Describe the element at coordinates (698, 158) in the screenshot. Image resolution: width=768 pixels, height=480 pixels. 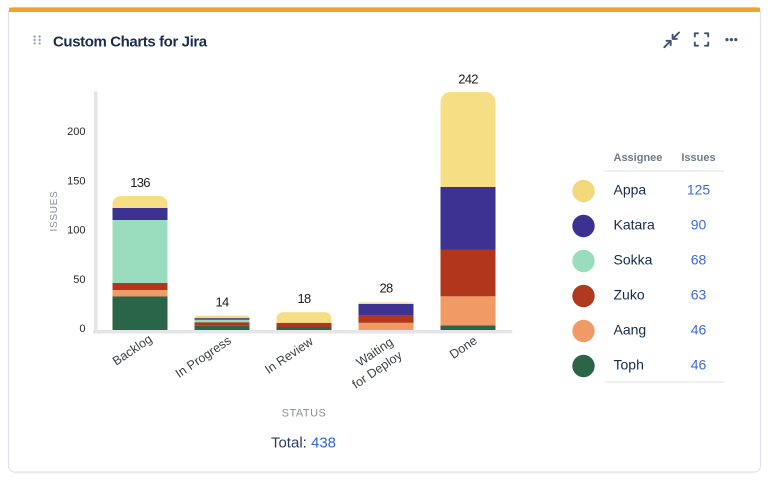
I see `svg-text: Issues` at that location.